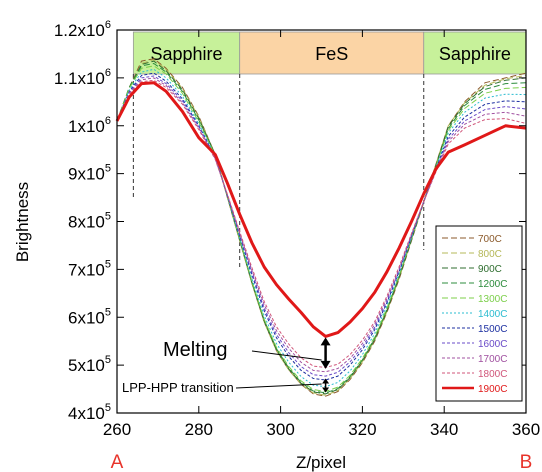  I want to click on y-tick-label: 1x10⁶, so click(89, 125).